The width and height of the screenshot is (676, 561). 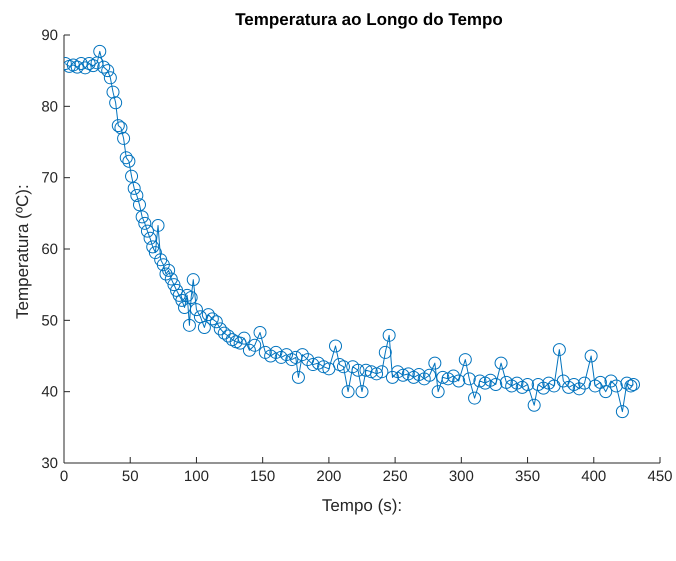 What do you see at coordinates (49, 35) in the screenshot?
I see `y-tick-label: 90` at bounding box center [49, 35].